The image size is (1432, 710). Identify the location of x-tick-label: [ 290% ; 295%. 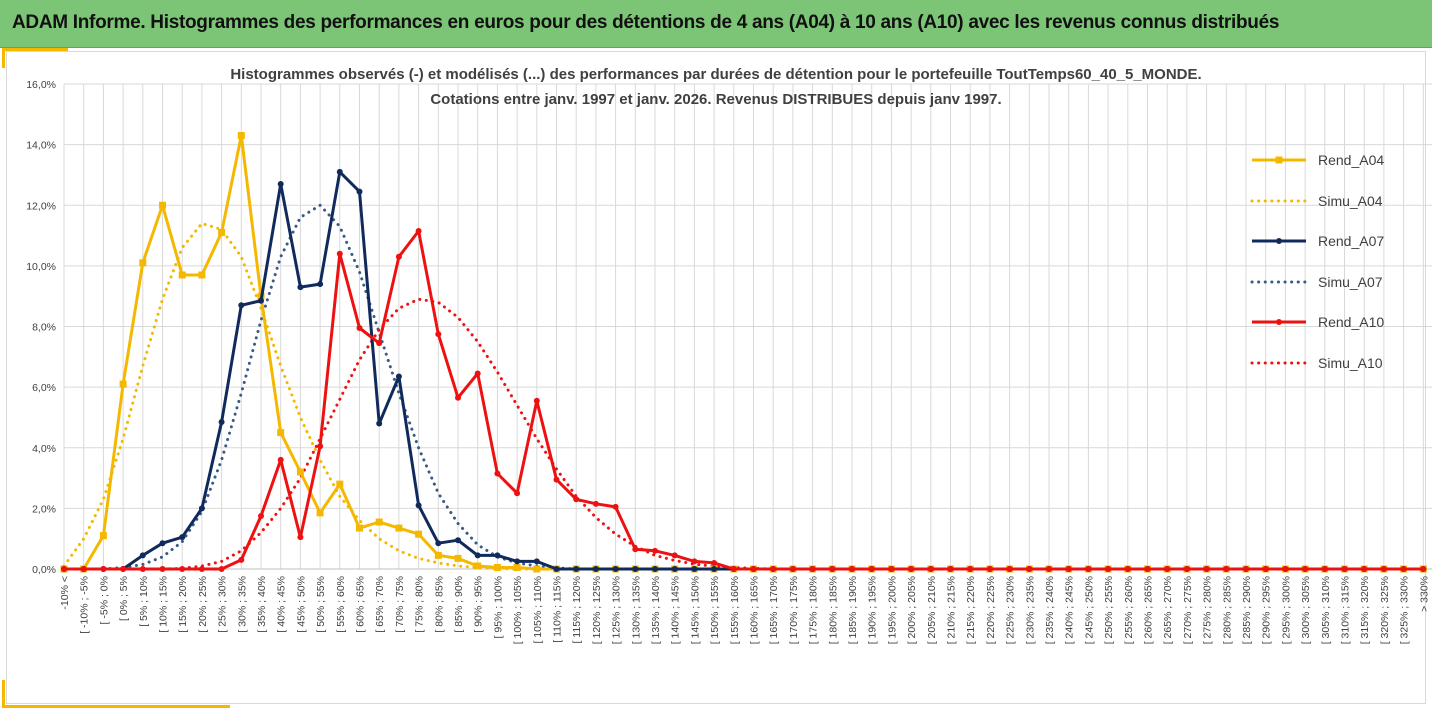
(1267, 610).